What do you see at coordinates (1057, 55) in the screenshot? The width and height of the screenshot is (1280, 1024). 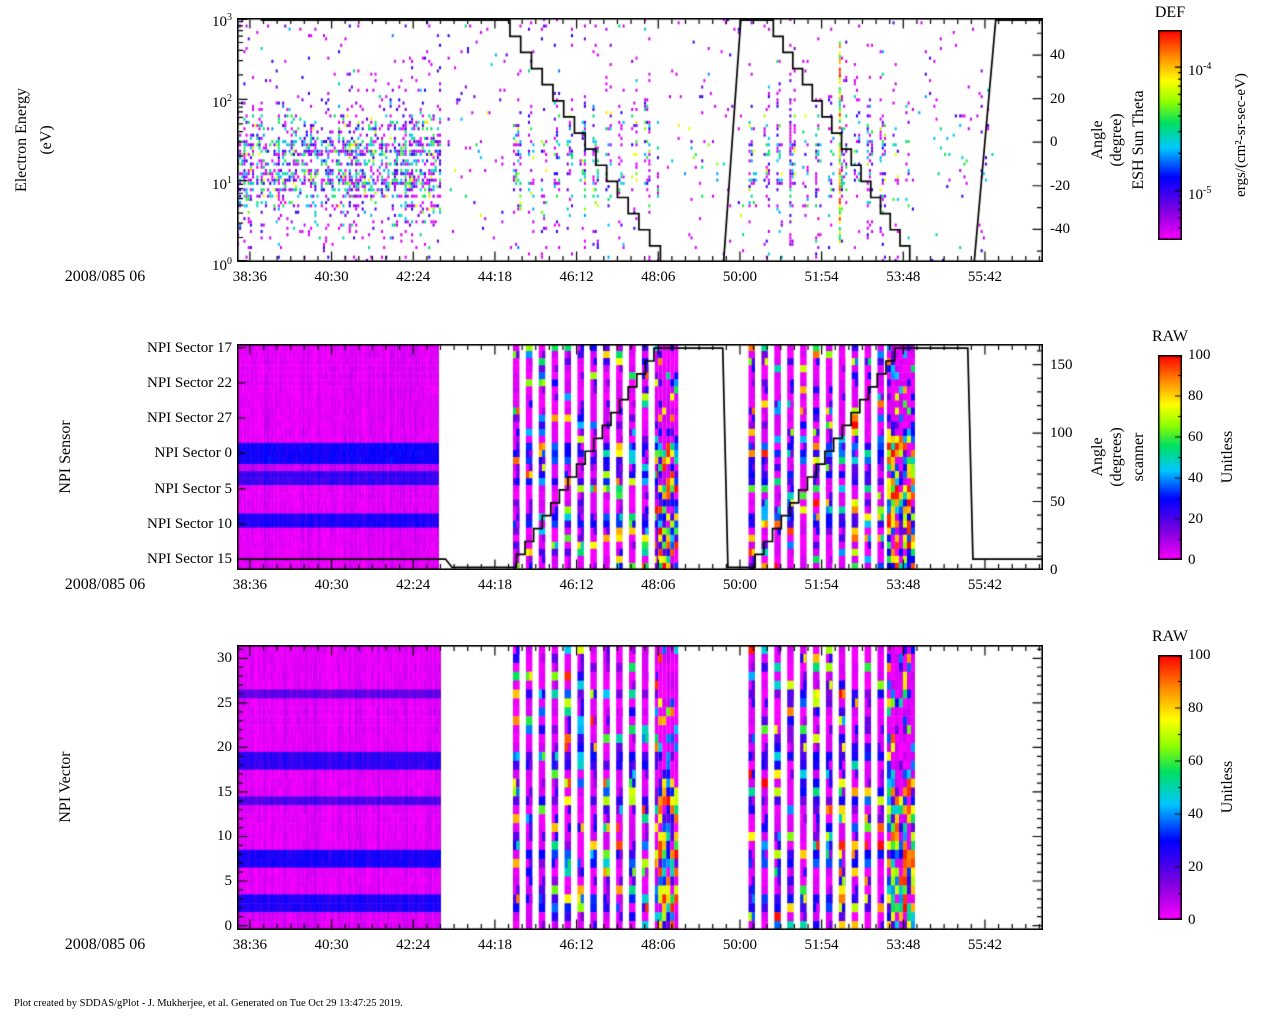 I see `p1-right-tick-label: 40` at bounding box center [1057, 55].